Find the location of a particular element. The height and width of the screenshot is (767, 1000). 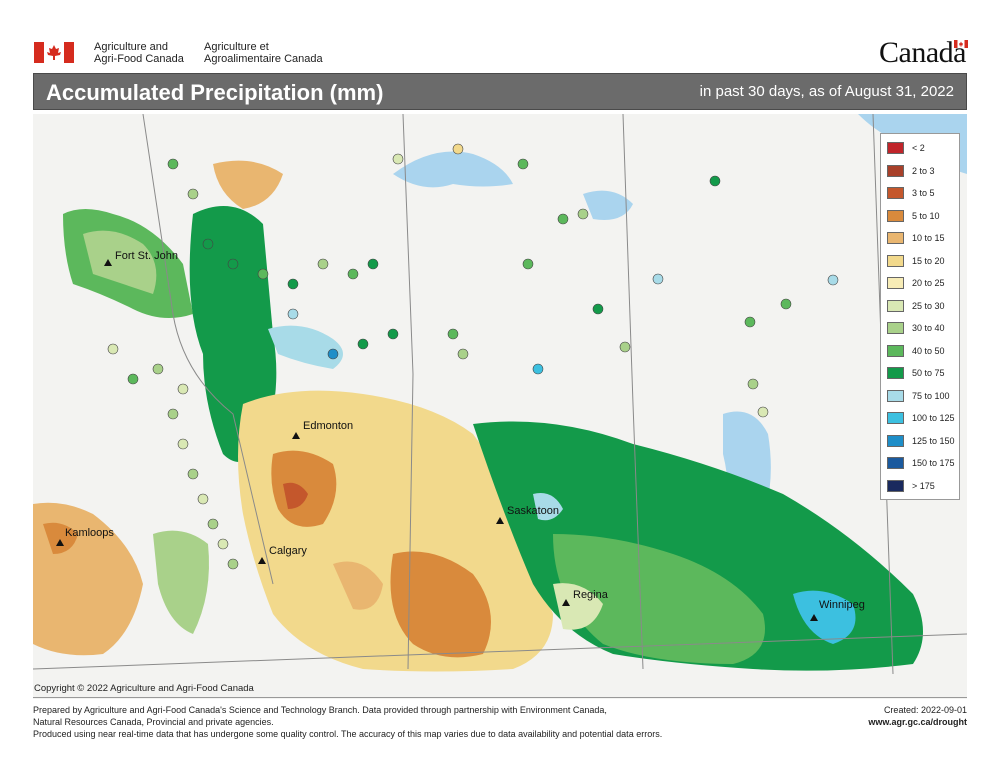

city-label-calgary: Calgary is located at coordinates (288, 551).